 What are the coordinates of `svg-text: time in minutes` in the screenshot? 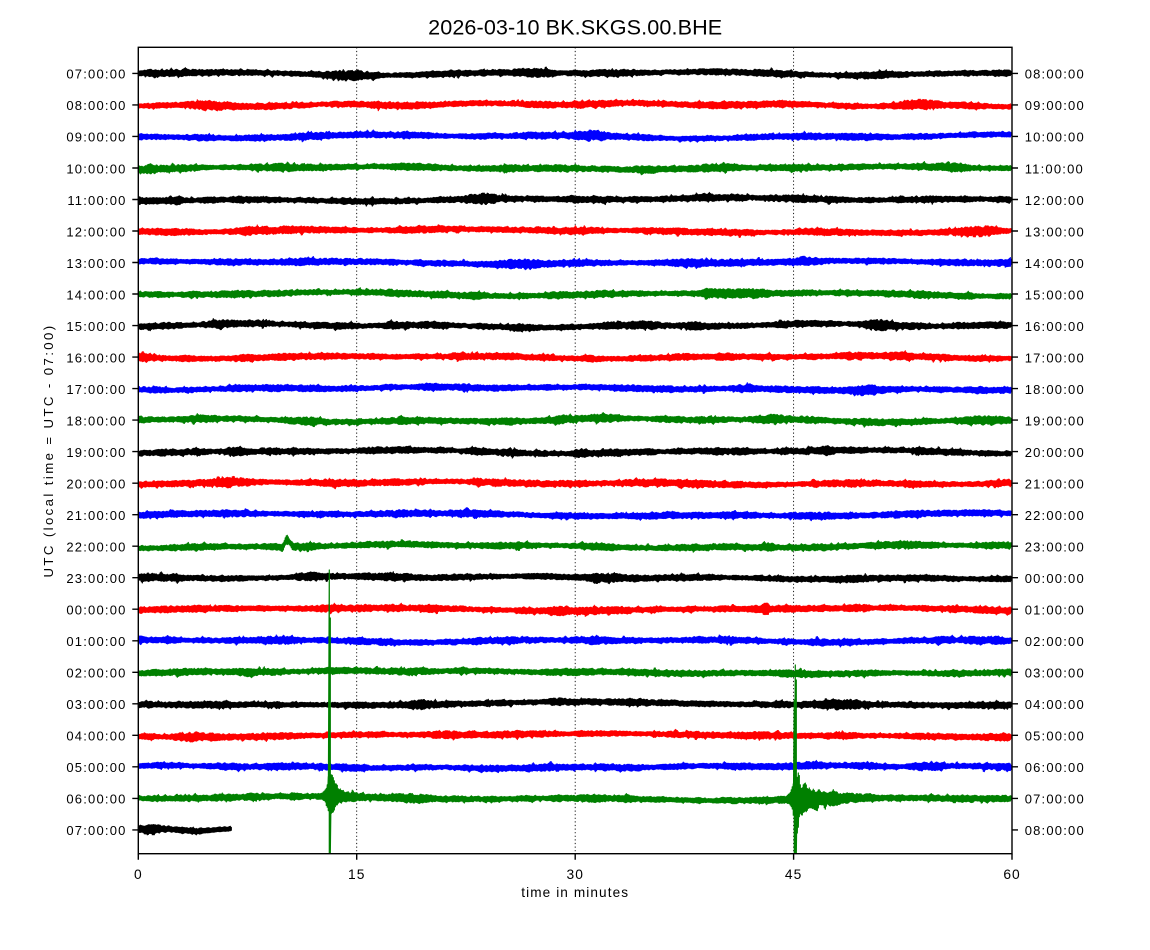 It's located at (575, 892).